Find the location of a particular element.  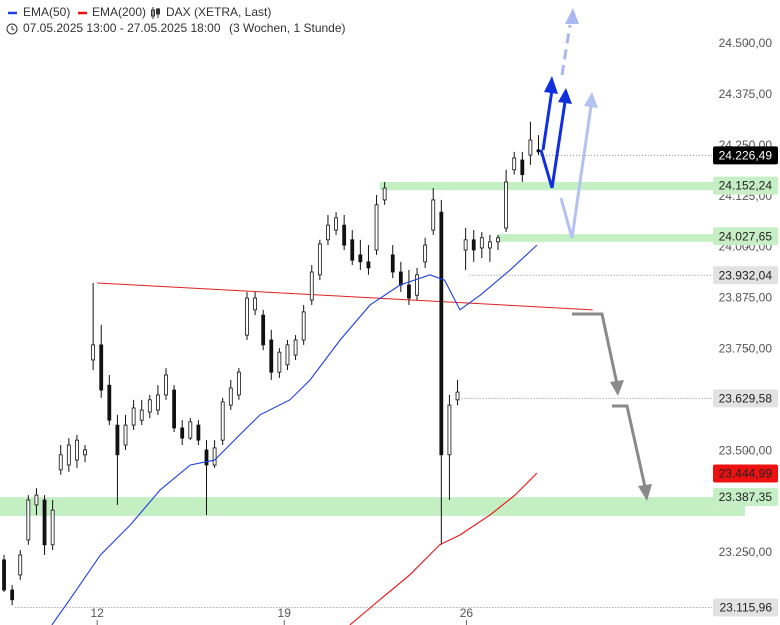

legend-entry: EMA(50) is located at coordinates (46, 12).